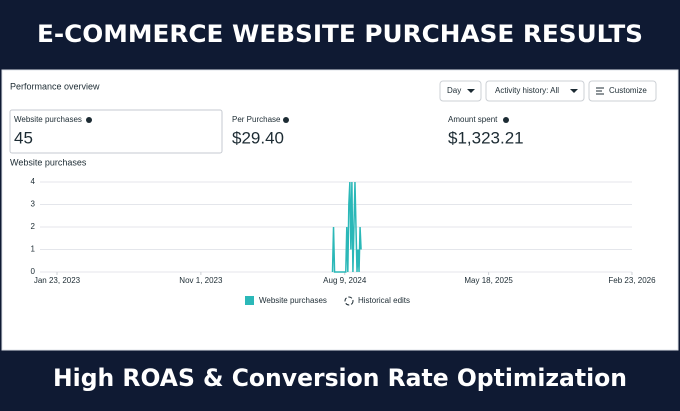  I want to click on activity-dropdown, so click(535, 91).